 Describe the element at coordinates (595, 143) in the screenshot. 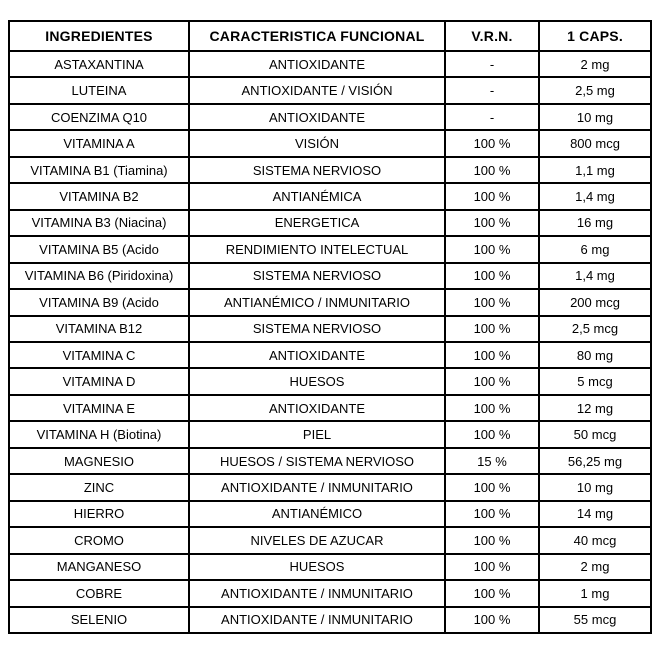

I see `cell-1-caps: 800 mcg` at that location.